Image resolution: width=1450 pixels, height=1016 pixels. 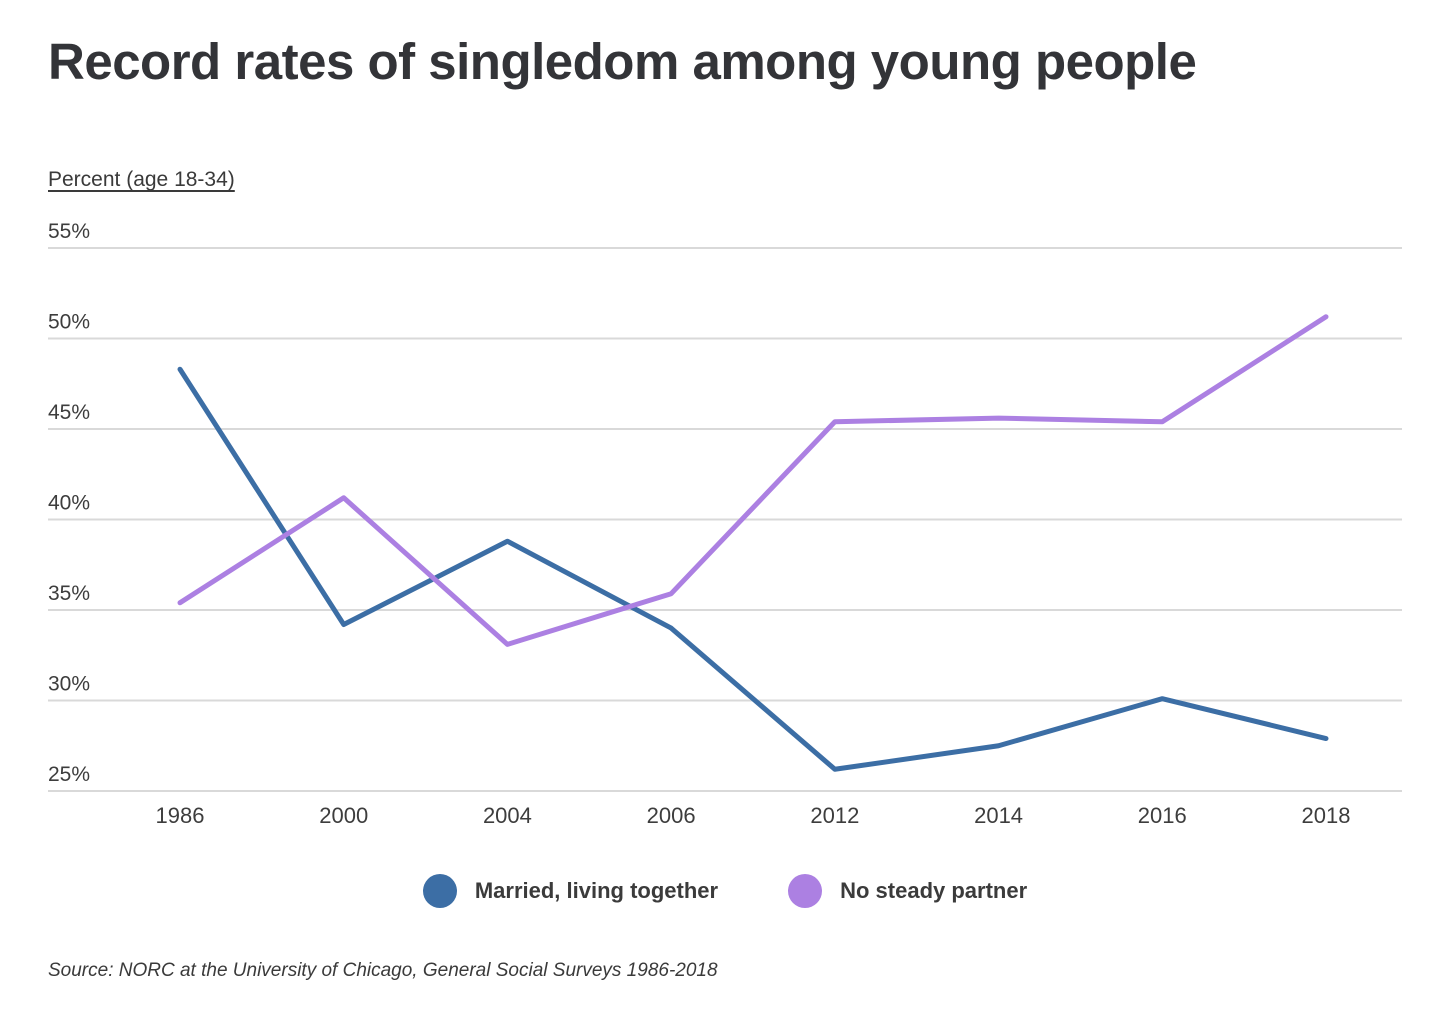 What do you see at coordinates (934, 890) in the screenshot?
I see `legend-label-no-partner: No steady partner` at bounding box center [934, 890].